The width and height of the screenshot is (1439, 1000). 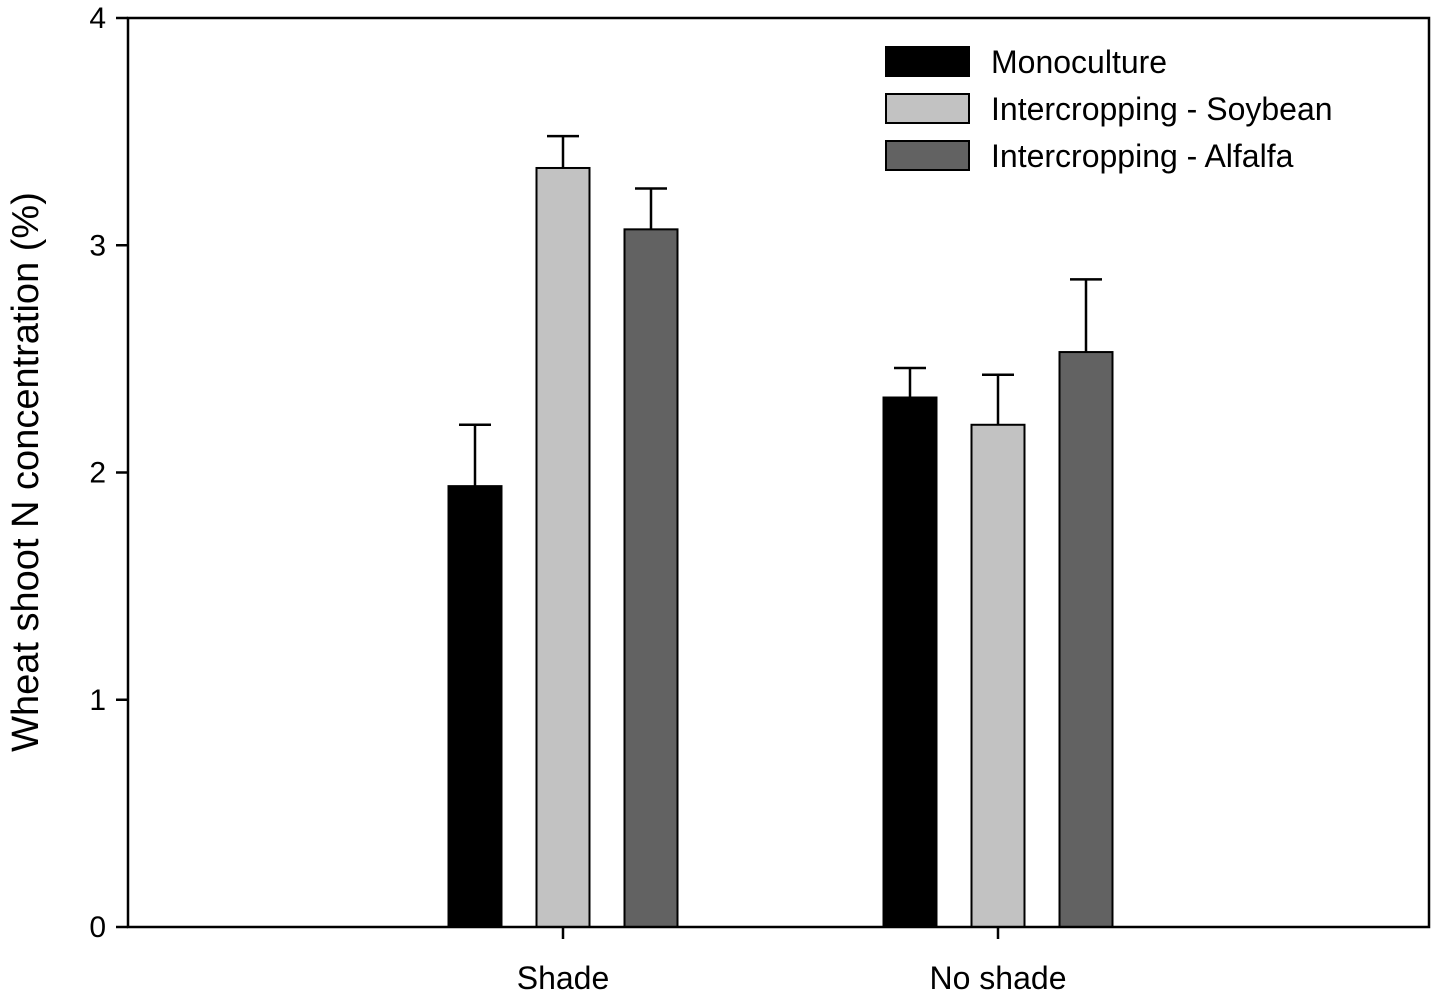 What do you see at coordinates (792, 961) in the screenshot?
I see `x-axis: Shade No shade` at bounding box center [792, 961].